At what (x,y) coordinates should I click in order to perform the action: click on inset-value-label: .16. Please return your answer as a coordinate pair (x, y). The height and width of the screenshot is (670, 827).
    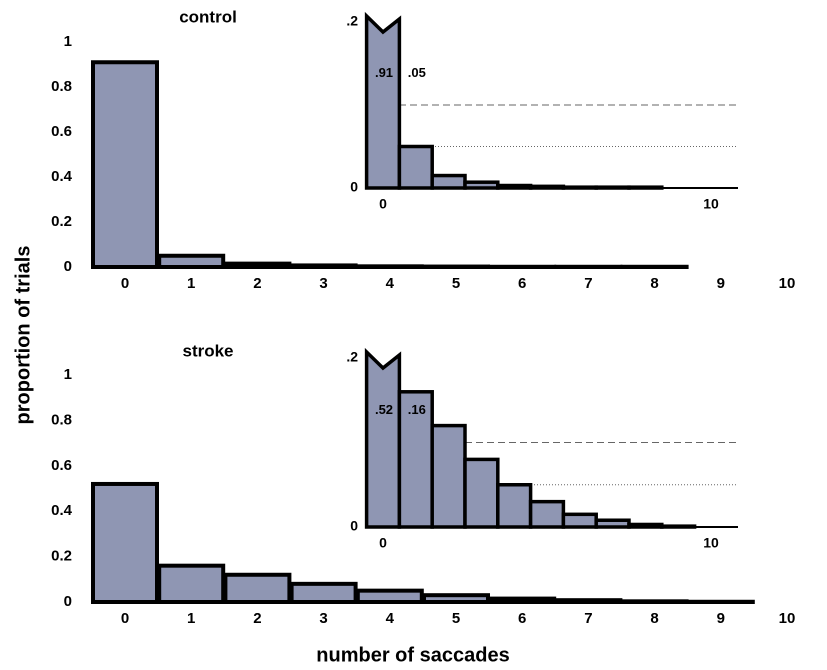
    Looking at the image, I should click on (417, 409).